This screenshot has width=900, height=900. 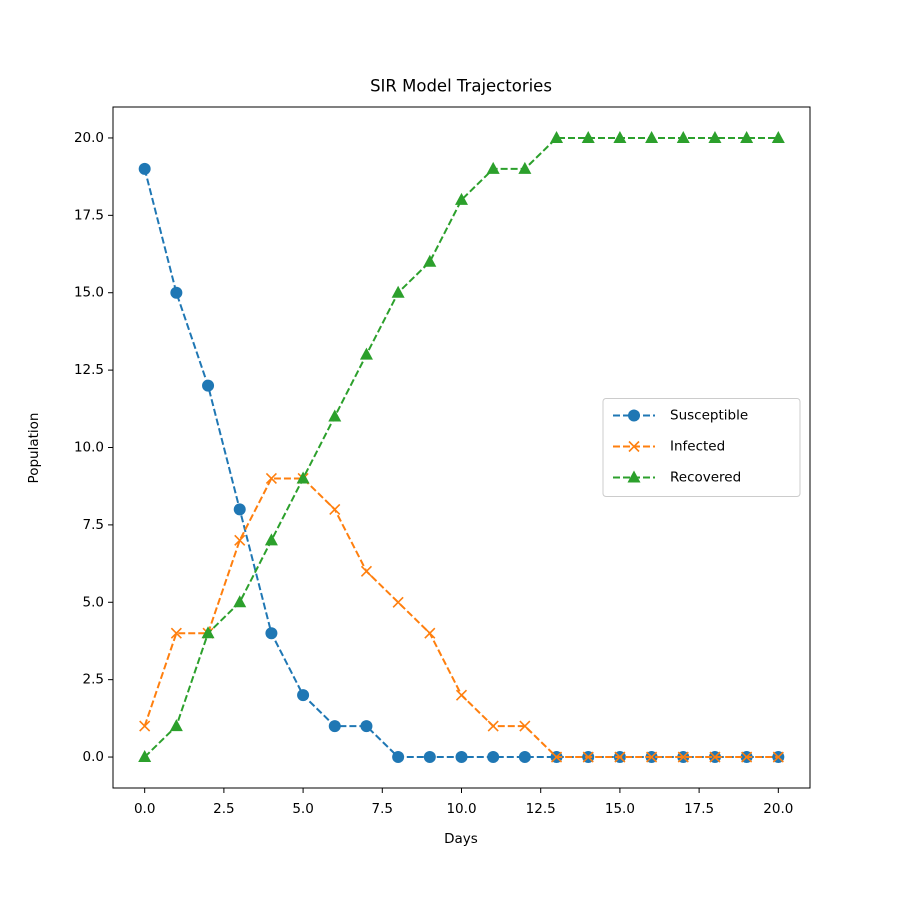 What do you see at coordinates (89, 293) in the screenshot?
I see `y-tick-label: 15.0` at bounding box center [89, 293].